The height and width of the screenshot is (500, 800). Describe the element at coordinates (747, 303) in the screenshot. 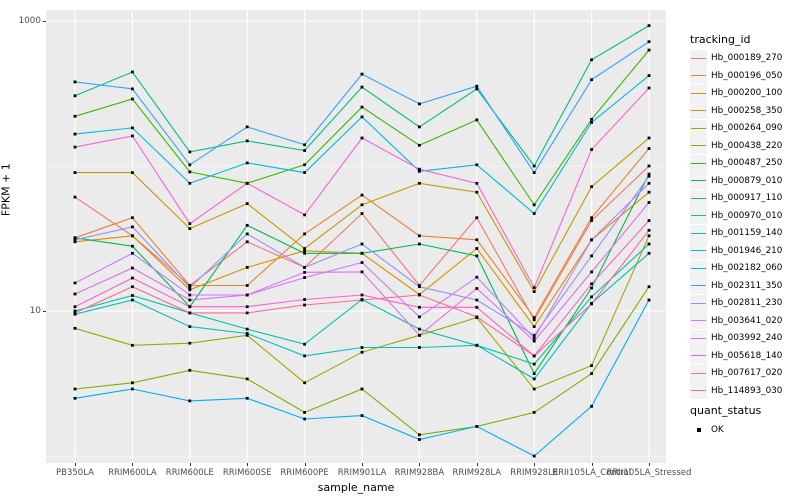

I see `legend-label: Hb_002811_230` at that location.